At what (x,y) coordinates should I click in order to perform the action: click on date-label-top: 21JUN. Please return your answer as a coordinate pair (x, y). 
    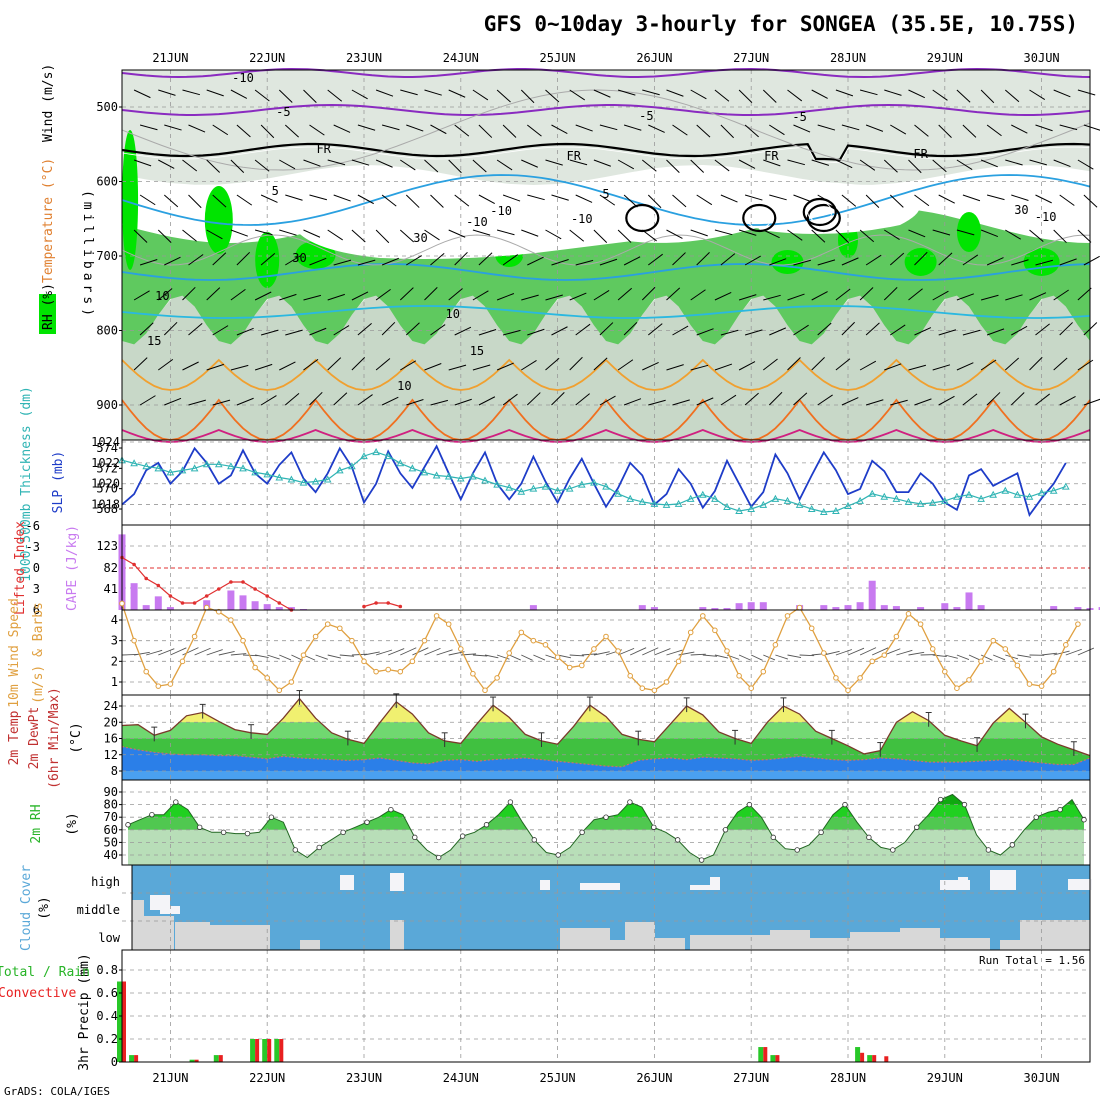
    Looking at the image, I should click on (170, 58).